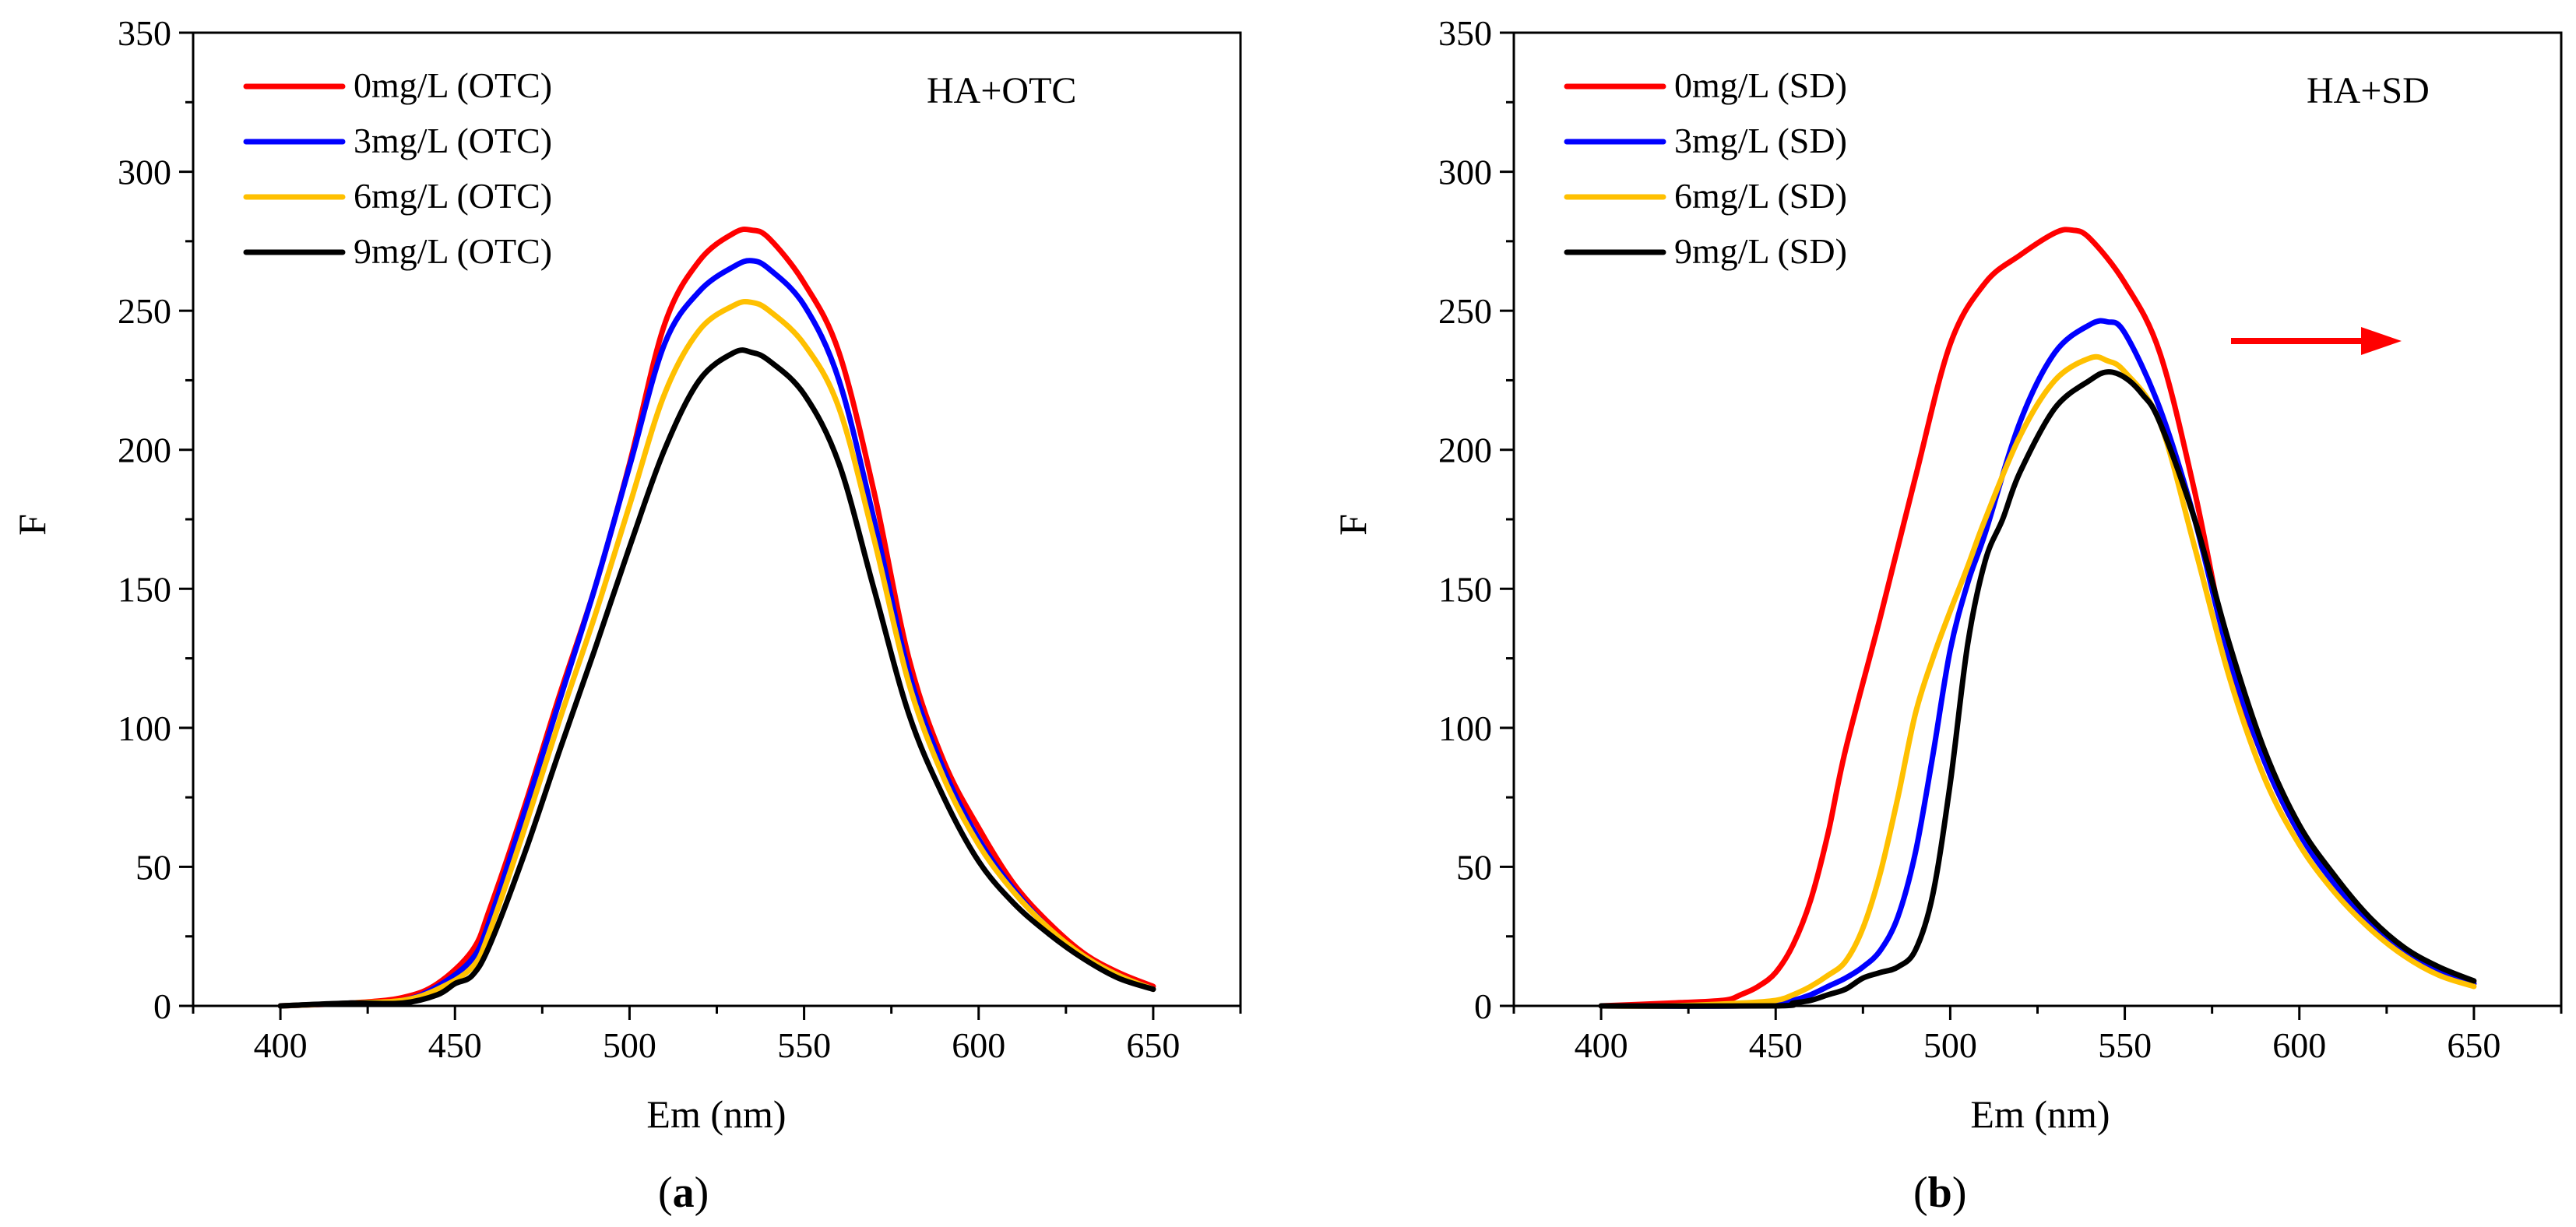  Describe the element at coordinates (453, 140) in the screenshot. I see `legend-label: 3mg/L (OTC)` at that location.